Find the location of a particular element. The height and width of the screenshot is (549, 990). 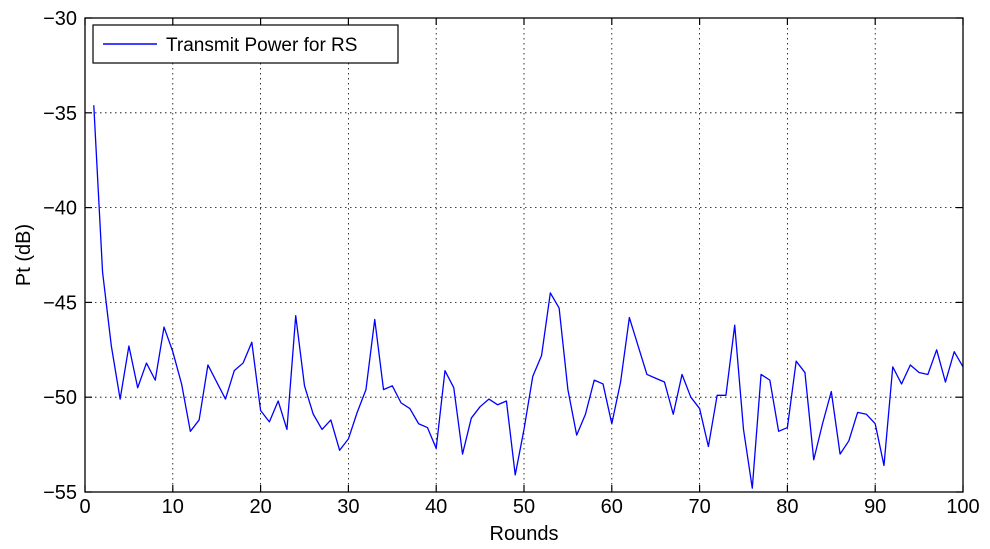

x-tick-label: 80 is located at coordinates (787, 507).